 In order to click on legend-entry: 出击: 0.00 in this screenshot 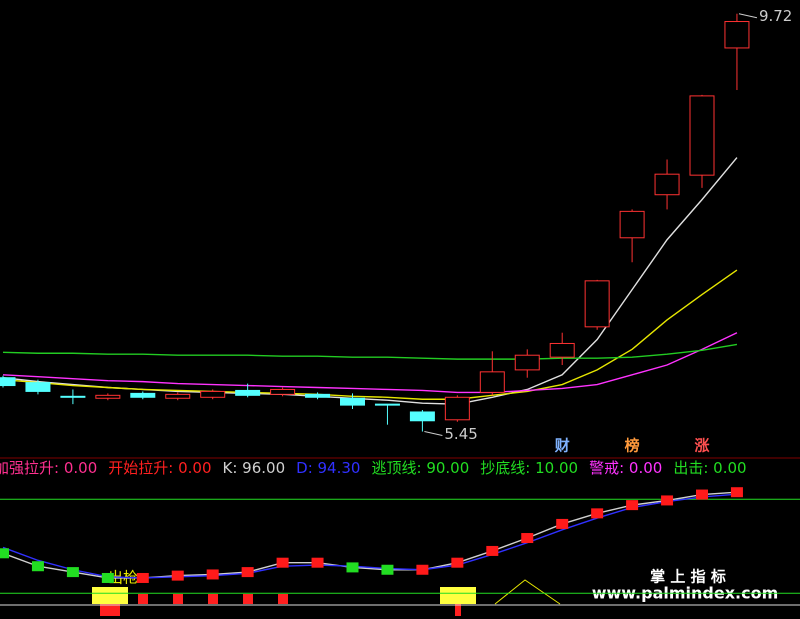, I will do `click(709, 468)`.